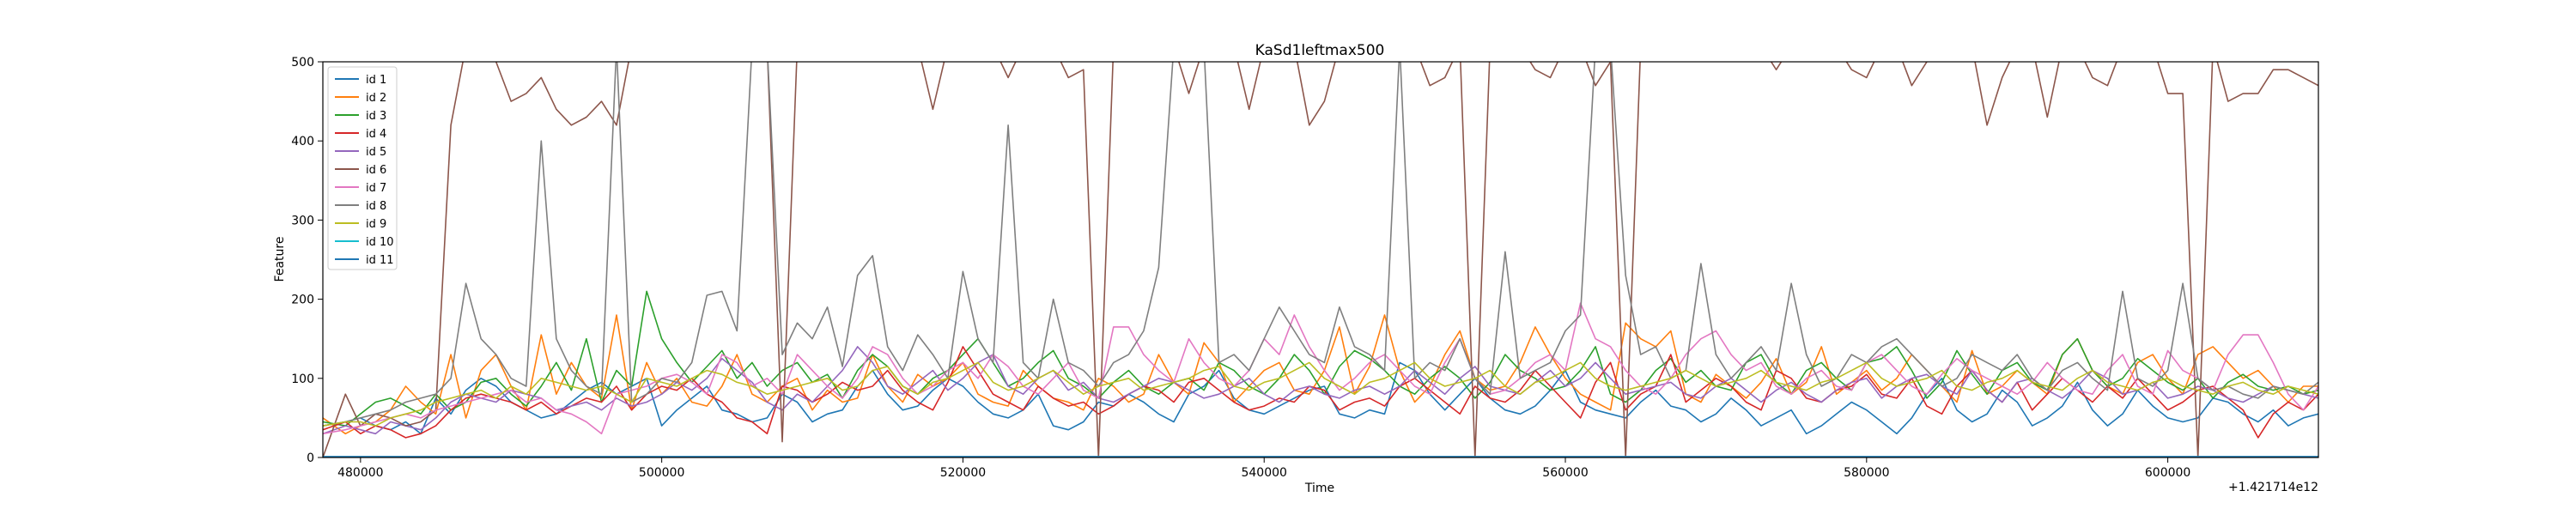 This screenshot has height=515, width=2576. What do you see at coordinates (302, 379) in the screenshot?
I see `y-tick-label: 100` at bounding box center [302, 379].